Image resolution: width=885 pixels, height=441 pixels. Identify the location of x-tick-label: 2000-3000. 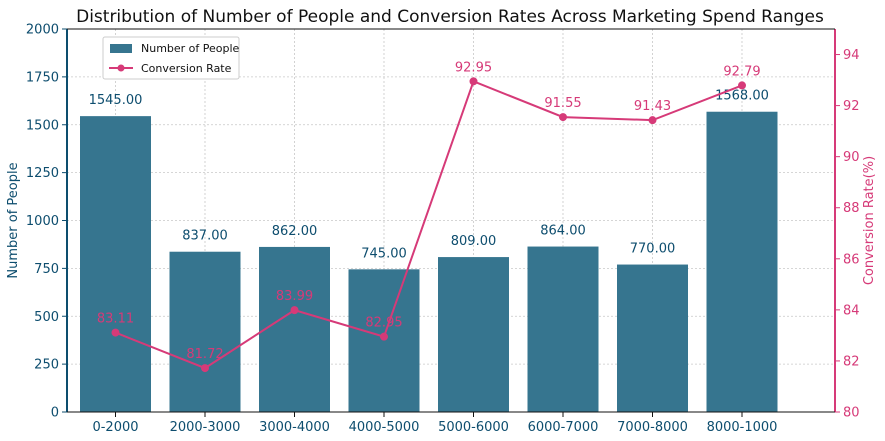
(205, 427).